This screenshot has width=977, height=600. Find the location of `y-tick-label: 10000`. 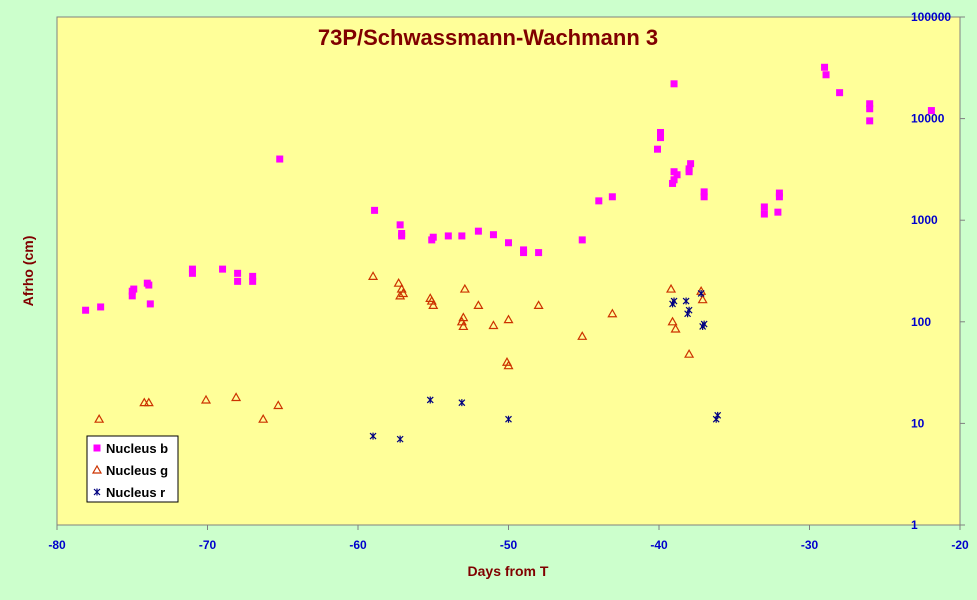

y-tick-label: 10000 is located at coordinates (928, 119).